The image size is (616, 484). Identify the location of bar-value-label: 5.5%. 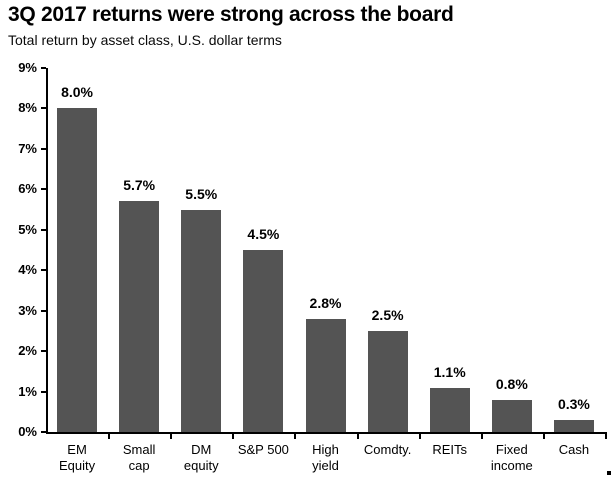
(201, 193).